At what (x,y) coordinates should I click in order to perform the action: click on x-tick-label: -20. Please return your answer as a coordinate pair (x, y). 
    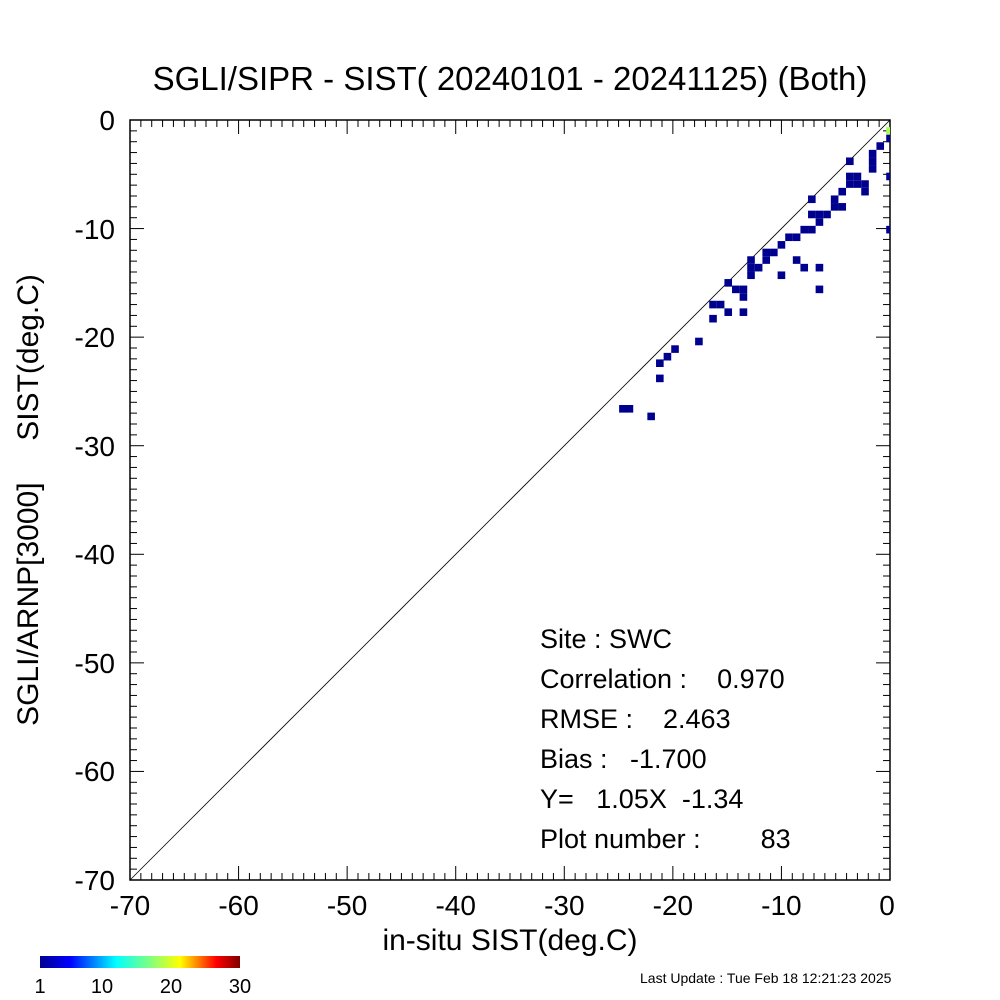
    Looking at the image, I should click on (673, 905).